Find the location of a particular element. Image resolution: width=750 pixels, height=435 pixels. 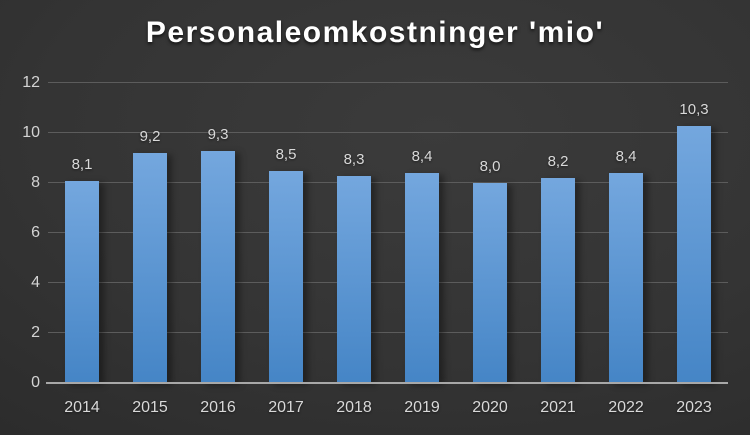

bar-value-label: 9,2 is located at coordinates (150, 136).